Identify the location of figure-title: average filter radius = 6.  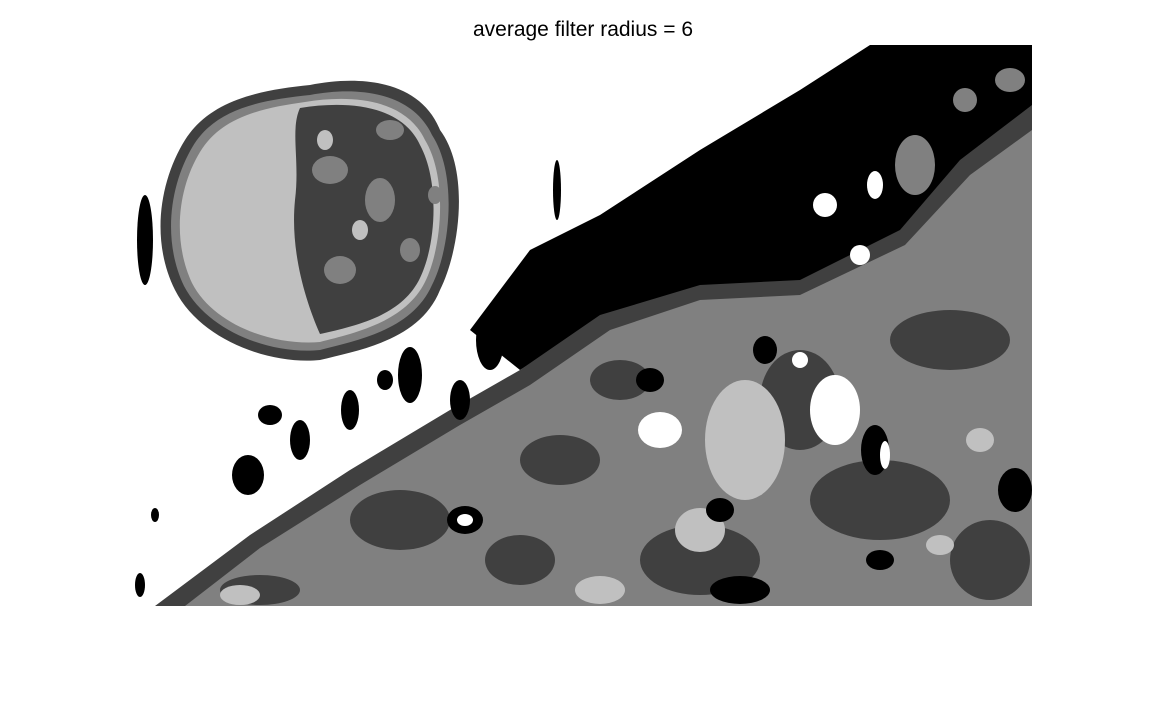
(583, 29).